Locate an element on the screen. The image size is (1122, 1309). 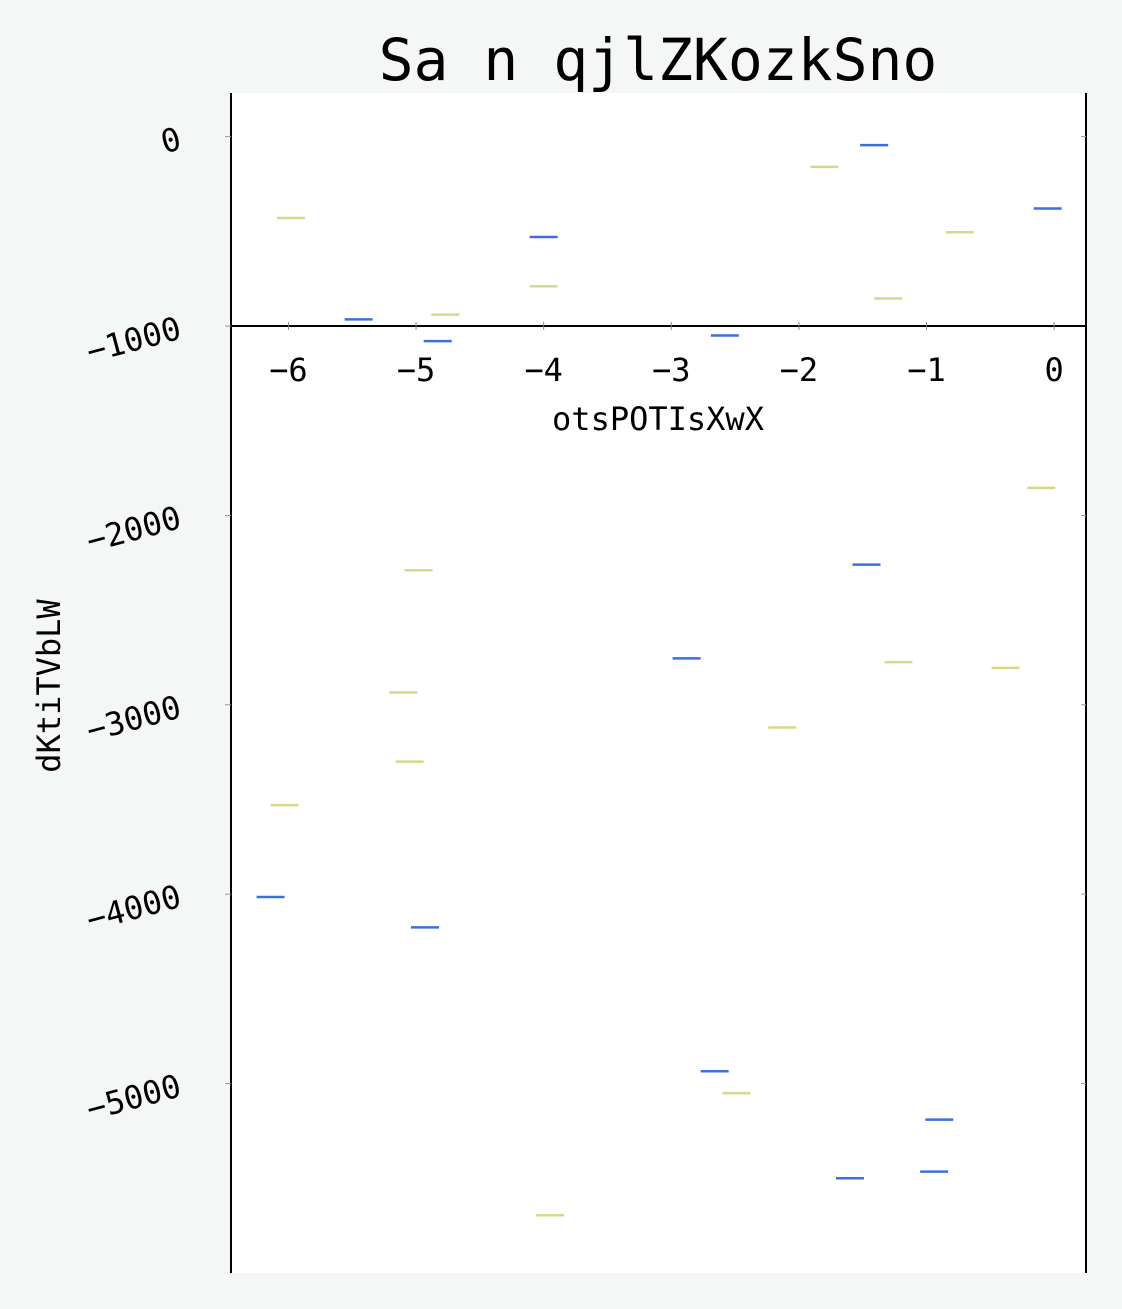
y-tick-label: −4000 is located at coordinates (133, 908).